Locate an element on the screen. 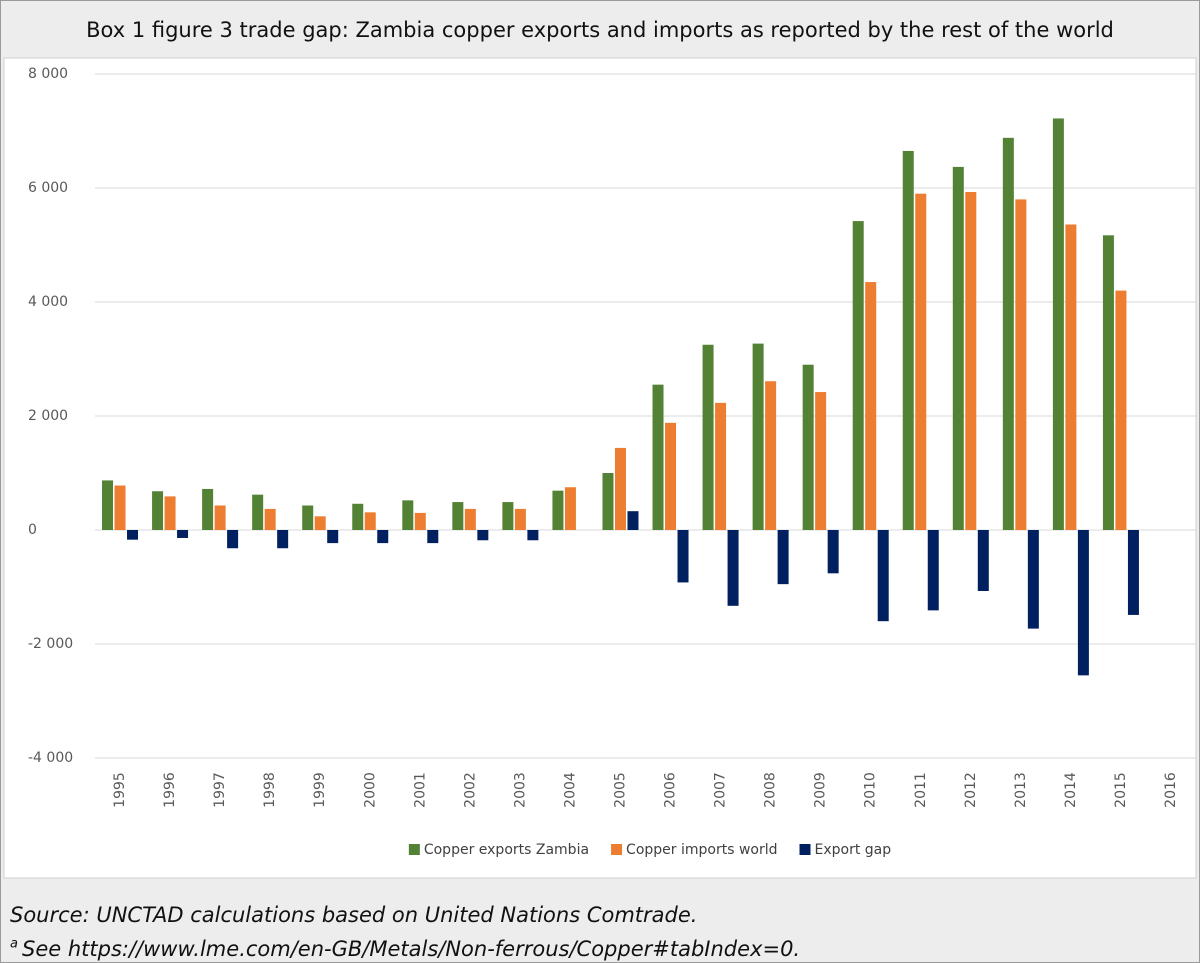 Image resolution: width=1200 pixels, height=963 pixels. x-tick-label: 2007 is located at coordinates (721, 790).